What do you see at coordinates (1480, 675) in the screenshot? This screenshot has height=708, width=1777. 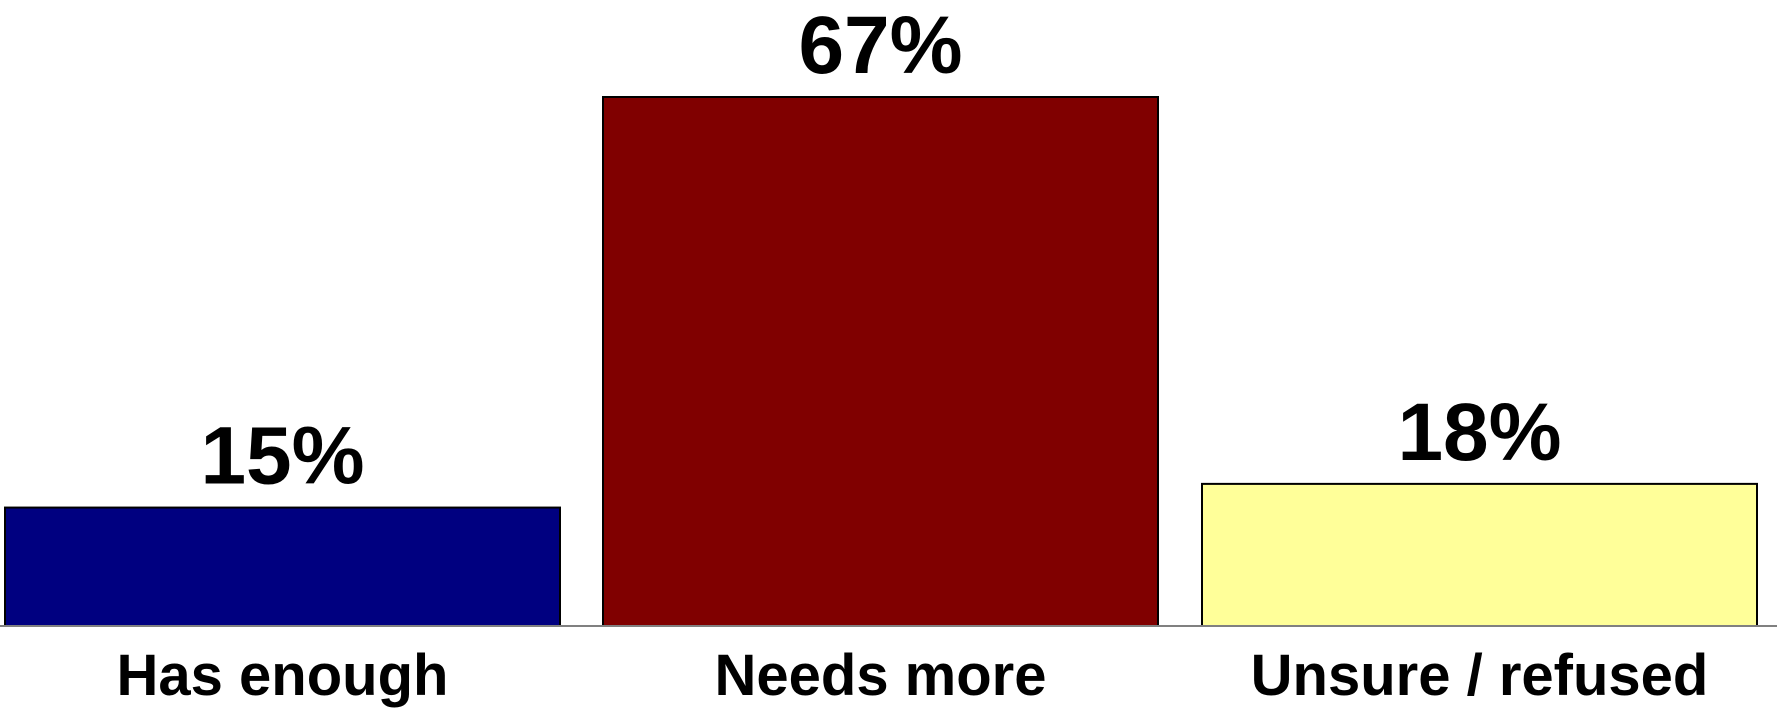 I see `category-label: Unsure / refused` at bounding box center [1480, 675].